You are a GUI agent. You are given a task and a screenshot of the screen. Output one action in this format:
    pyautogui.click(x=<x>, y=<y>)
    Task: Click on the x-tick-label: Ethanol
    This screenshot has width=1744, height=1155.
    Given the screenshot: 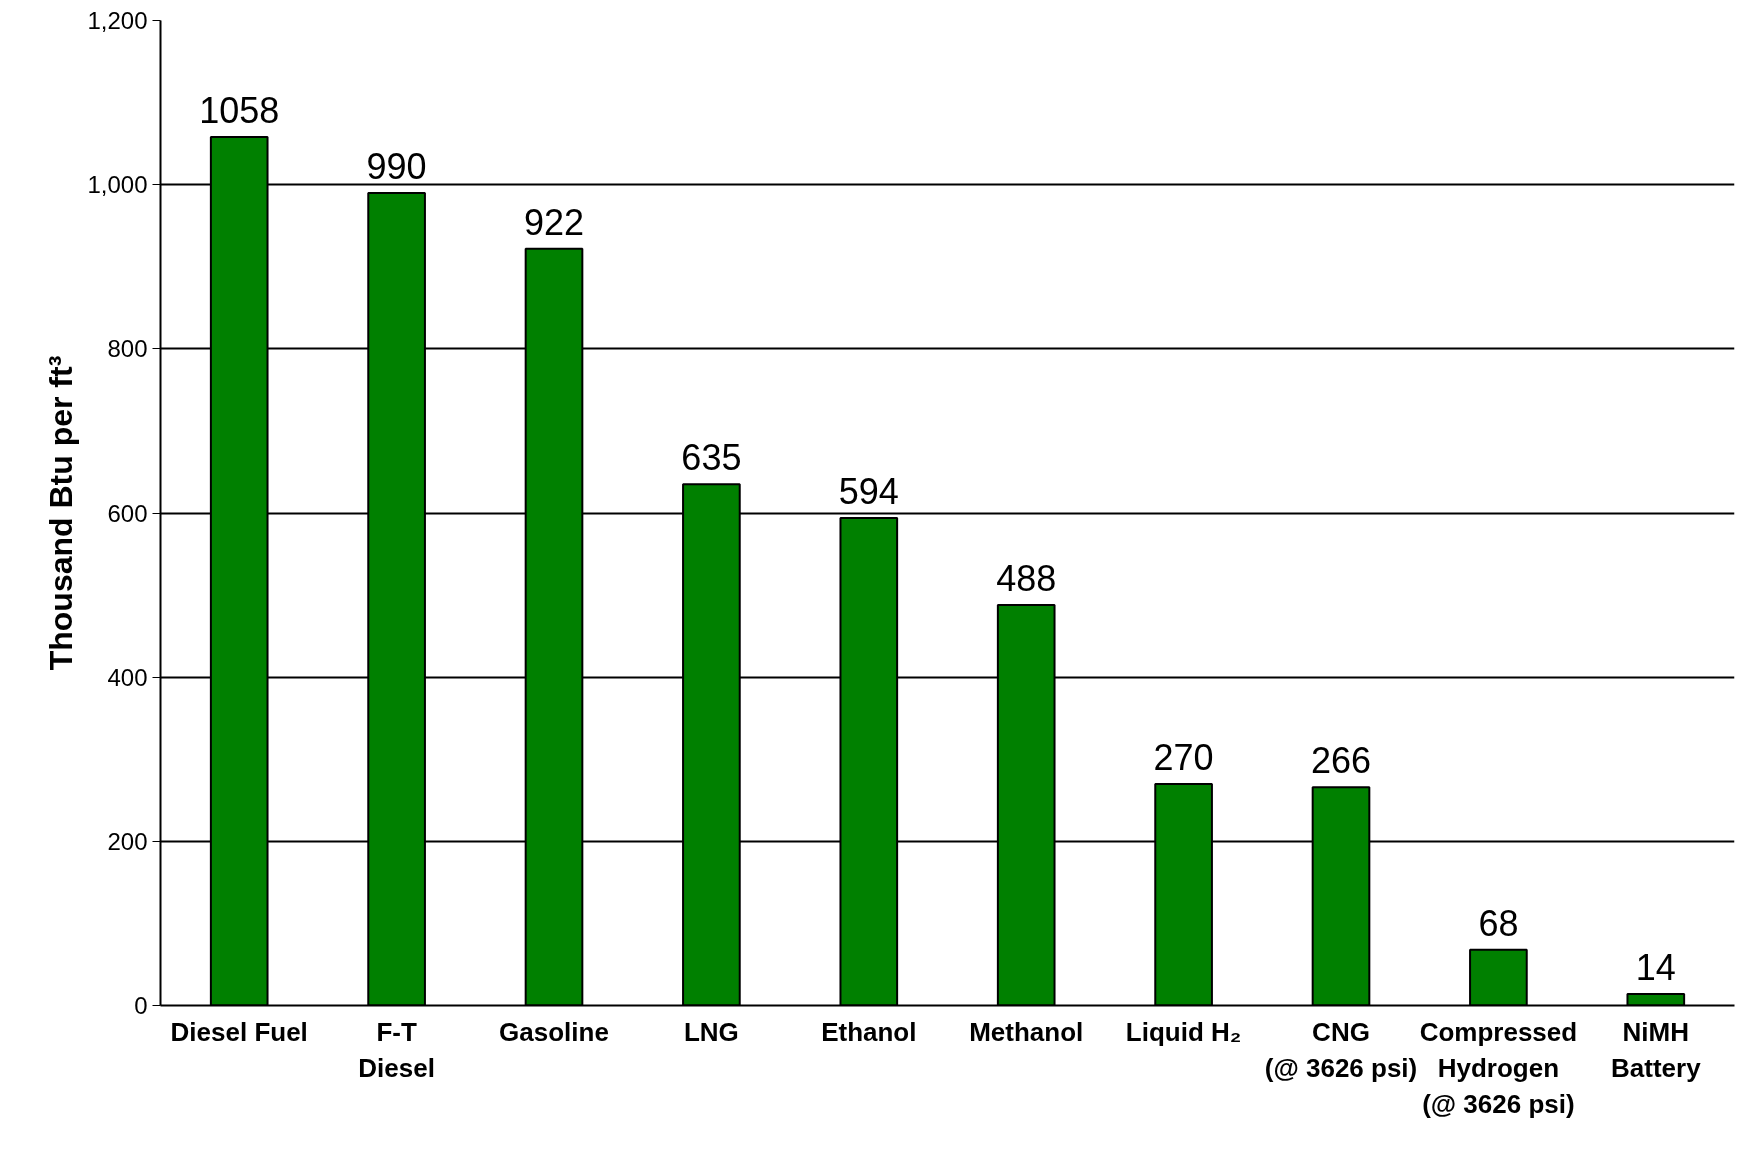 What is the action you would take?
    pyautogui.click(x=869, y=1031)
    